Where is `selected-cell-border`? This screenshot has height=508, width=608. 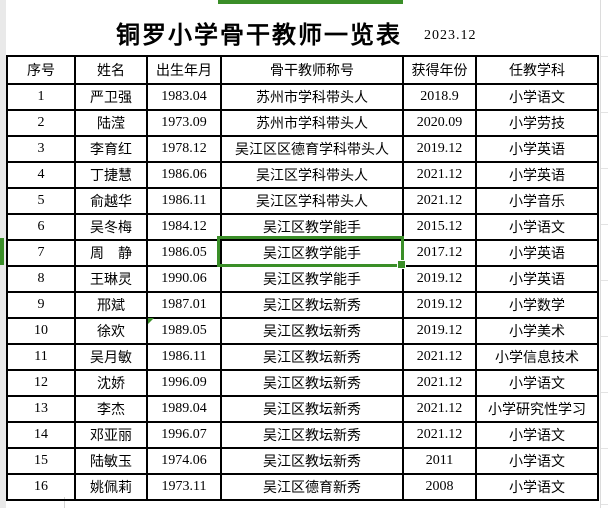 selected-cell-border is located at coordinates (311, 252).